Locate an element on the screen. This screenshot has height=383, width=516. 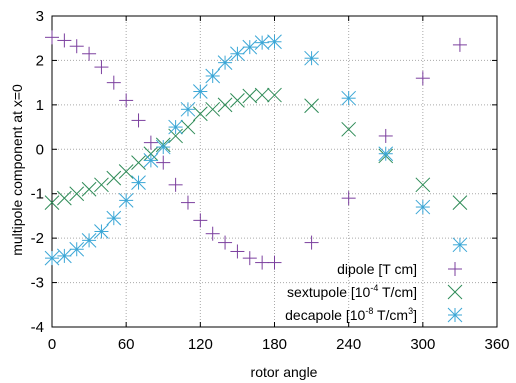
legend-label: dipole [T cm] is located at coordinates (377, 269).